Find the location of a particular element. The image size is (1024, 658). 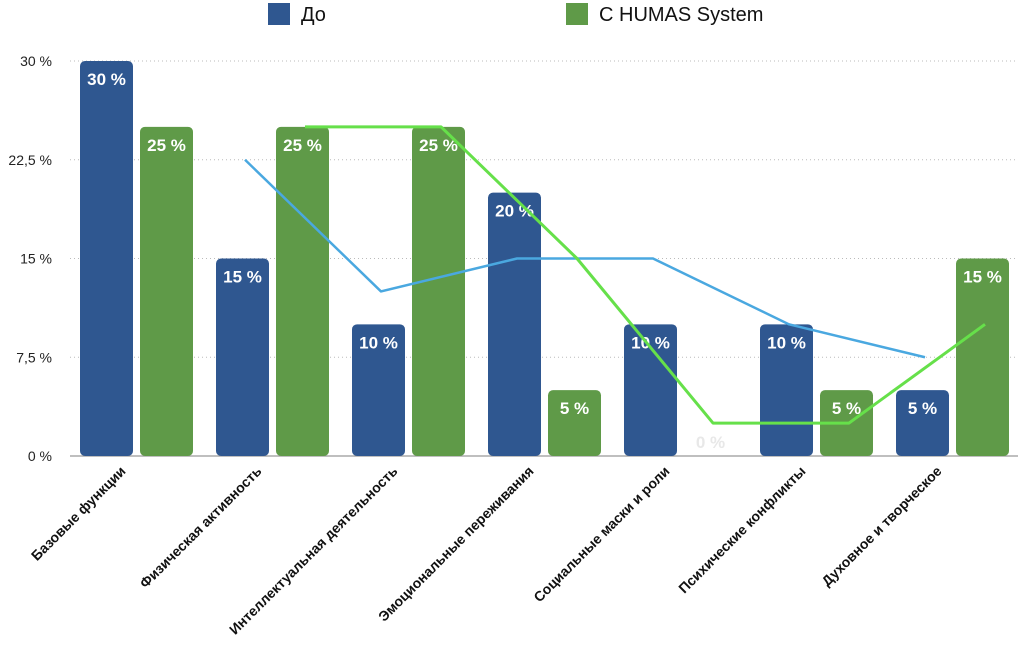

category-label: Эмоциональные переживания is located at coordinates (456, 544).